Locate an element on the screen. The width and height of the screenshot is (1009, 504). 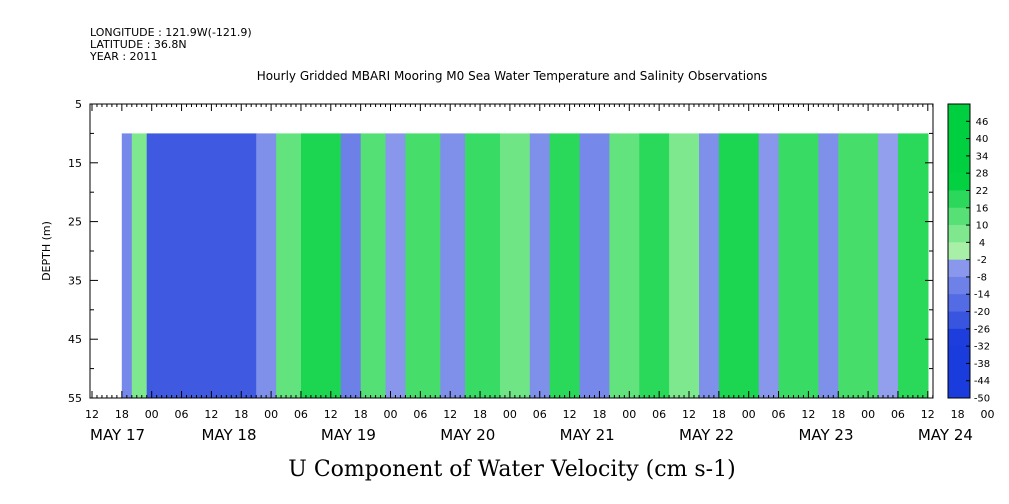
x-date-label: MAY 17 is located at coordinates (117, 435).